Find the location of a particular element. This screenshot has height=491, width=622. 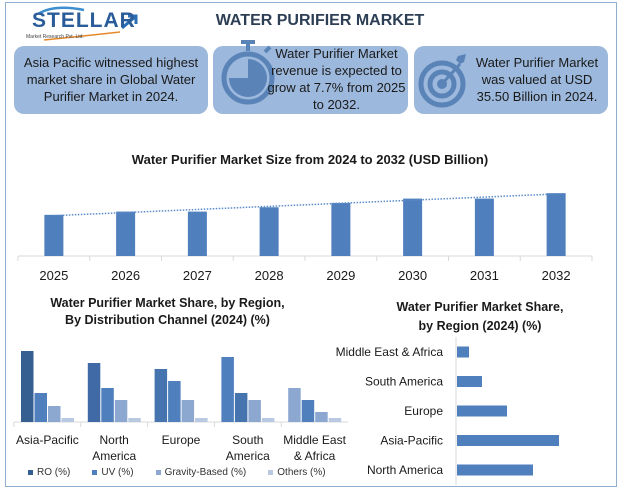

distribution-channel-legend: RO (%) UV (%) Gravity-Based (%) Others (%) is located at coordinates (177, 472).